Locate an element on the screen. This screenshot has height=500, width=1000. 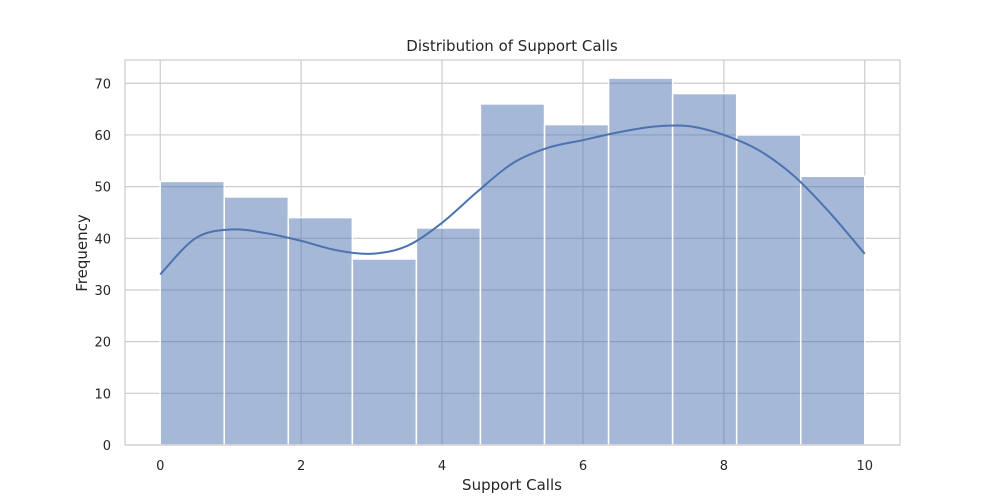
y-tick-label: 20 is located at coordinates (102, 343).